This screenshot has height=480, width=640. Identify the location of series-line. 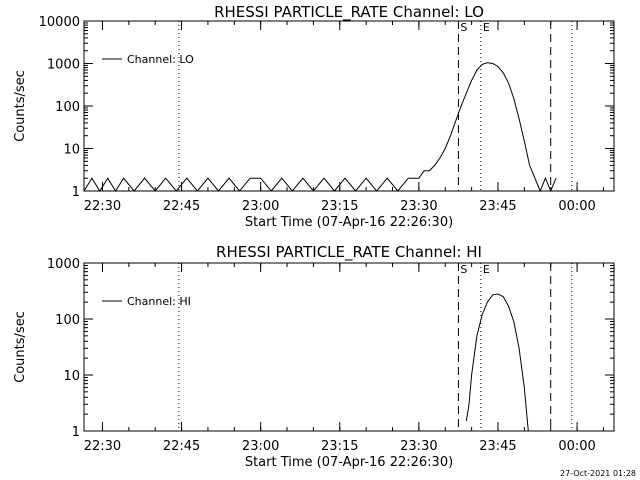
(497, 362).